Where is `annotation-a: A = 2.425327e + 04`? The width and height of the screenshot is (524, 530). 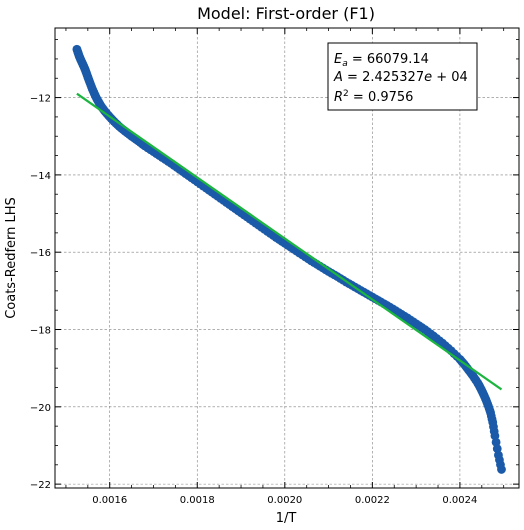 annotation-a: A = 2.425327e + 04 is located at coordinates (400, 77).